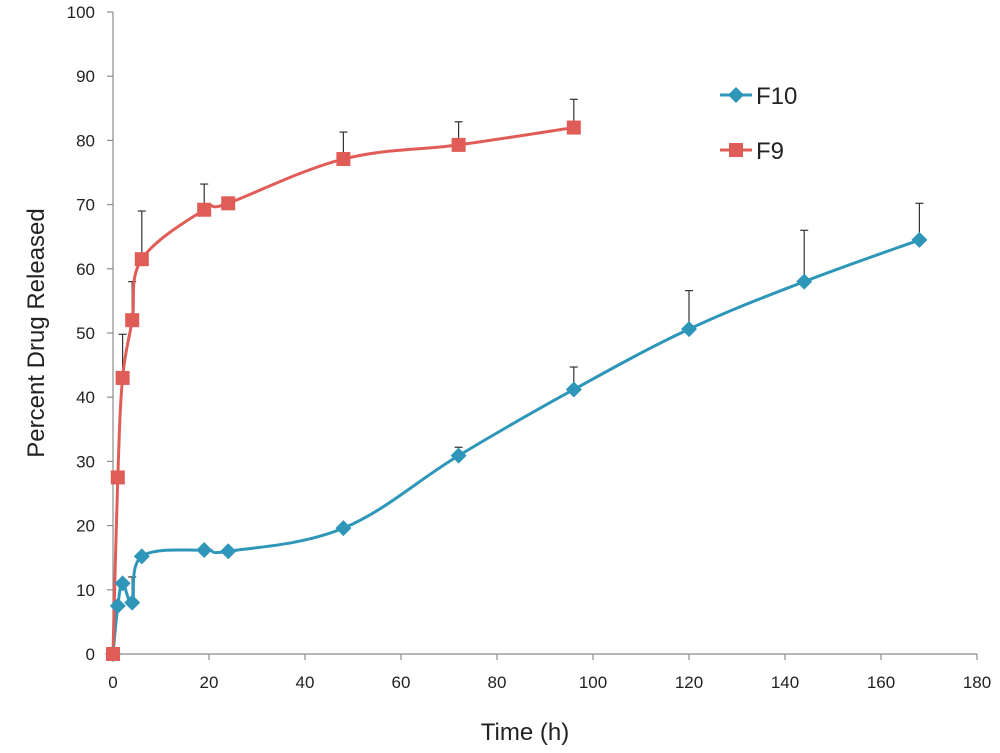 The height and width of the screenshot is (753, 1000). Describe the element at coordinates (401, 682) in the screenshot. I see `x-tick-label: 60` at that location.